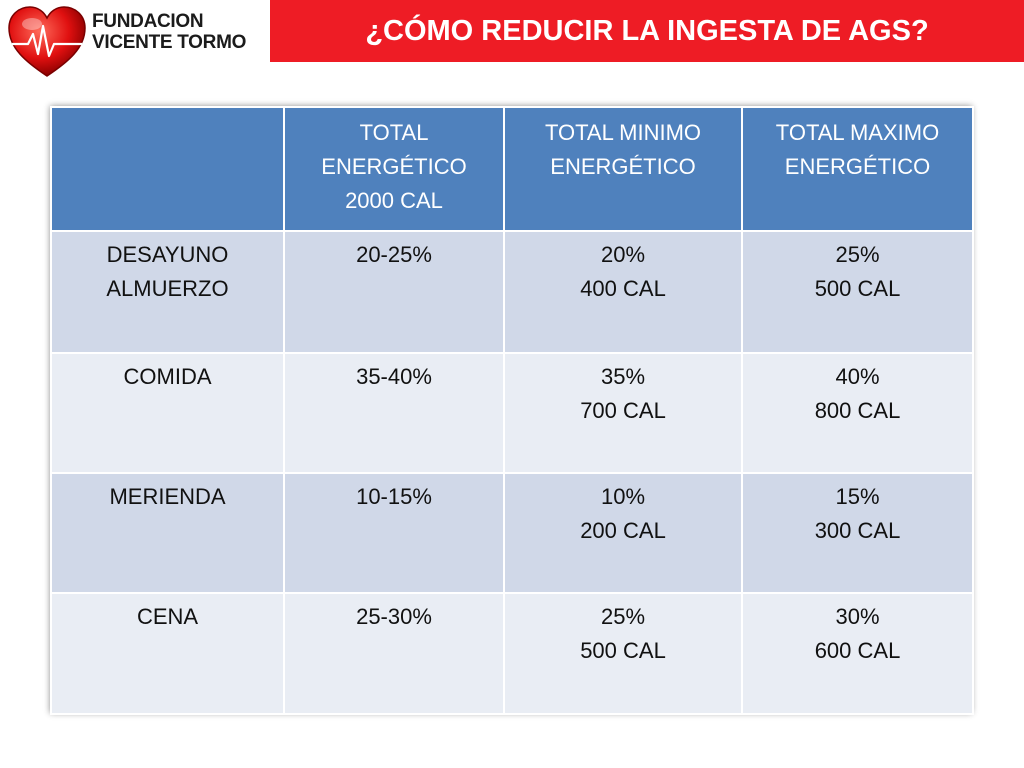 Image resolution: width=1024 pixels, height=768 pixels. What do you see at coordinates (857, 533) in the screenshot?
I see `max-cell: 15% 300 CAL` at bounding box center [857, 533].